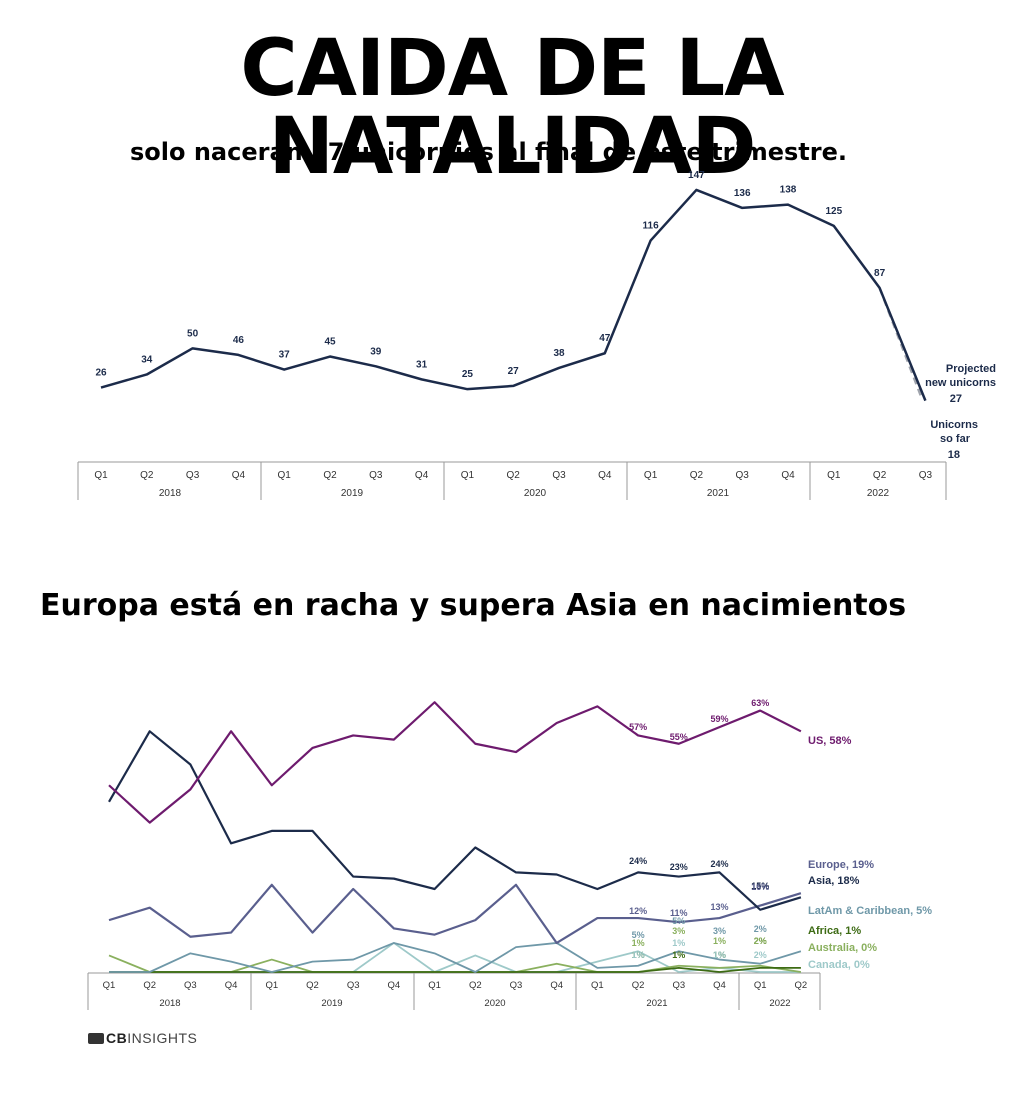 The image size is (1024, 1112). Describe the element at coordinates (651, 226) in the screenshot. I see `data-label: 116` at that location.